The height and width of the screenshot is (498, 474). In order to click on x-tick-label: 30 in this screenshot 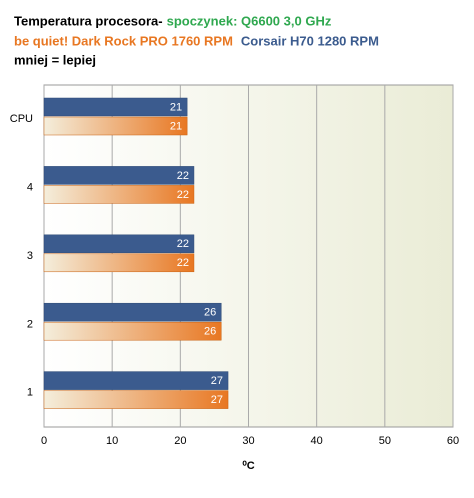, I will do `click(248, 441)`.